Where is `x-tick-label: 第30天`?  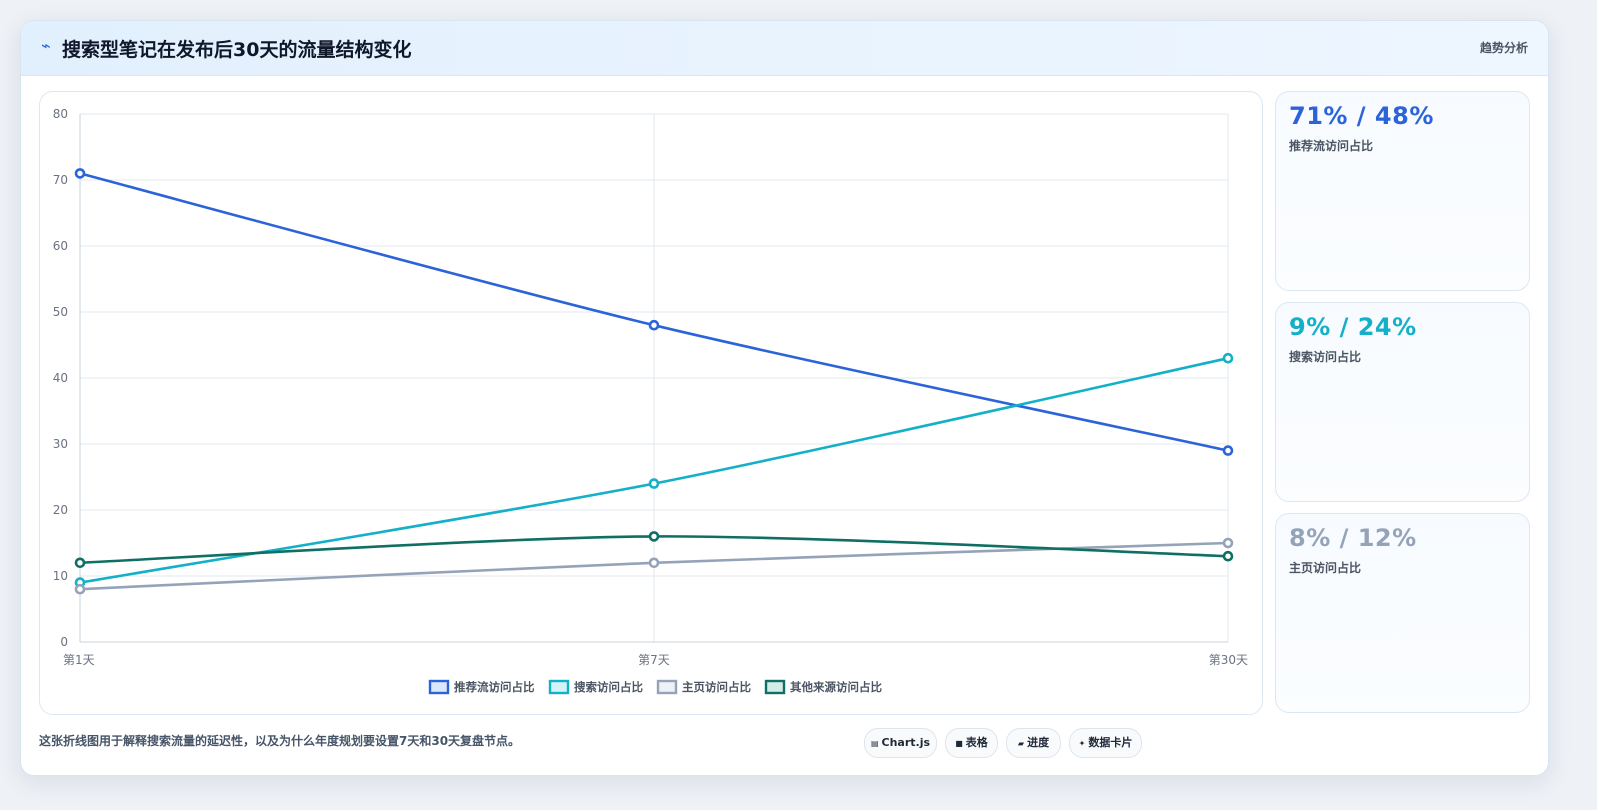 x-tick-label: 第30天 is located at coordinates (1228, 660).